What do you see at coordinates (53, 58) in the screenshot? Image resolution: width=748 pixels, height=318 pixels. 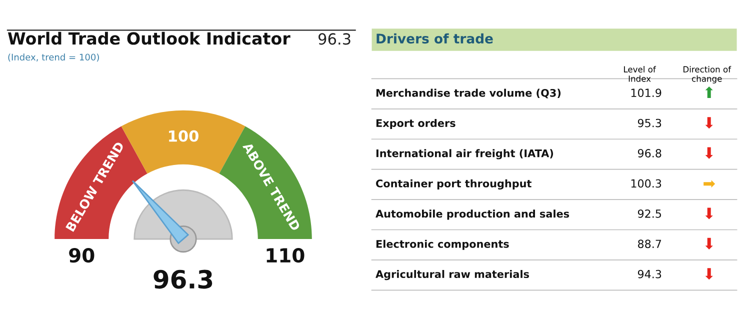 I see `chart-subtitle: (Index, trend = 100)` at bounding box center [53, 58].